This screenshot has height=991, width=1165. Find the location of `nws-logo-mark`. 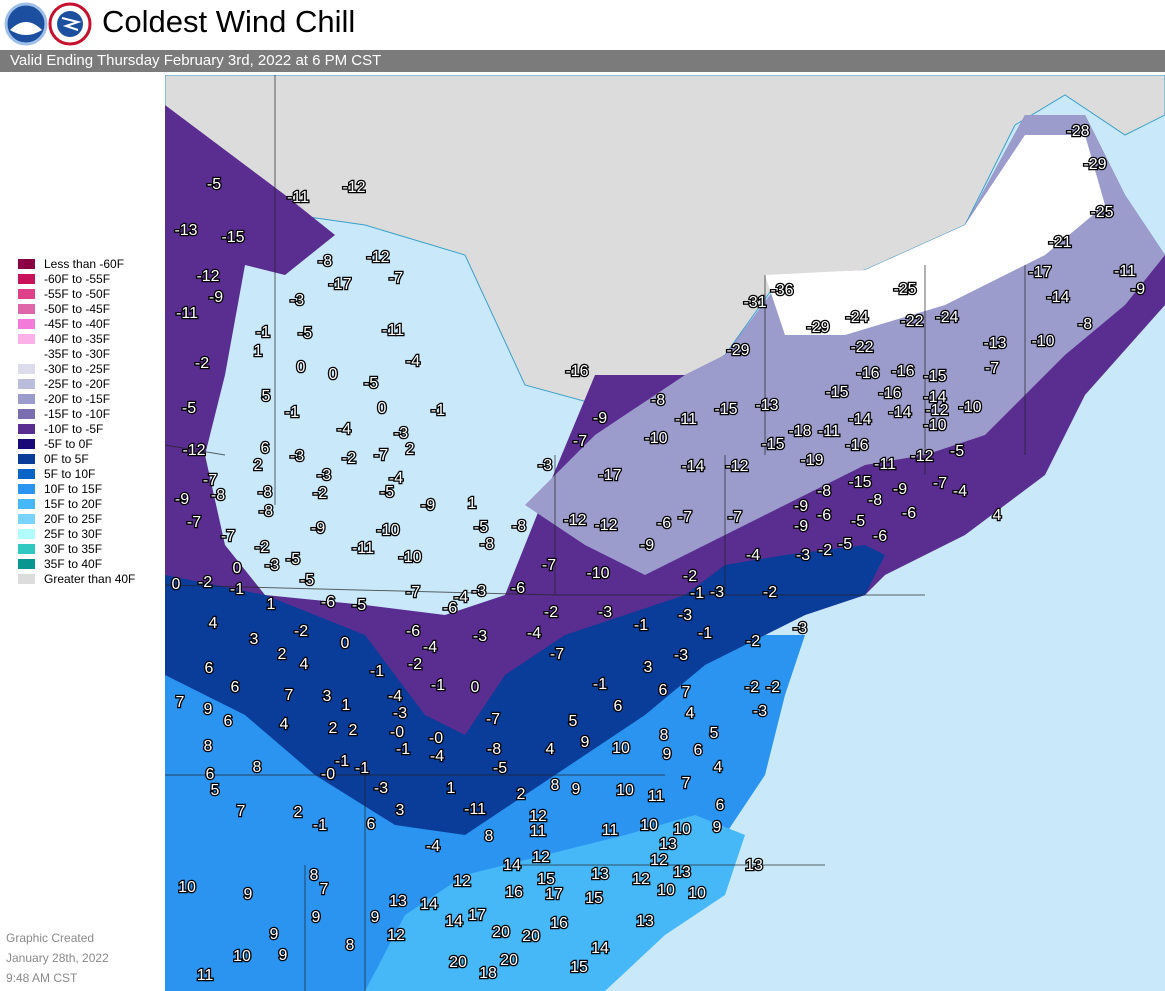

nws-logo-mark is located at coordinates (71, 24).